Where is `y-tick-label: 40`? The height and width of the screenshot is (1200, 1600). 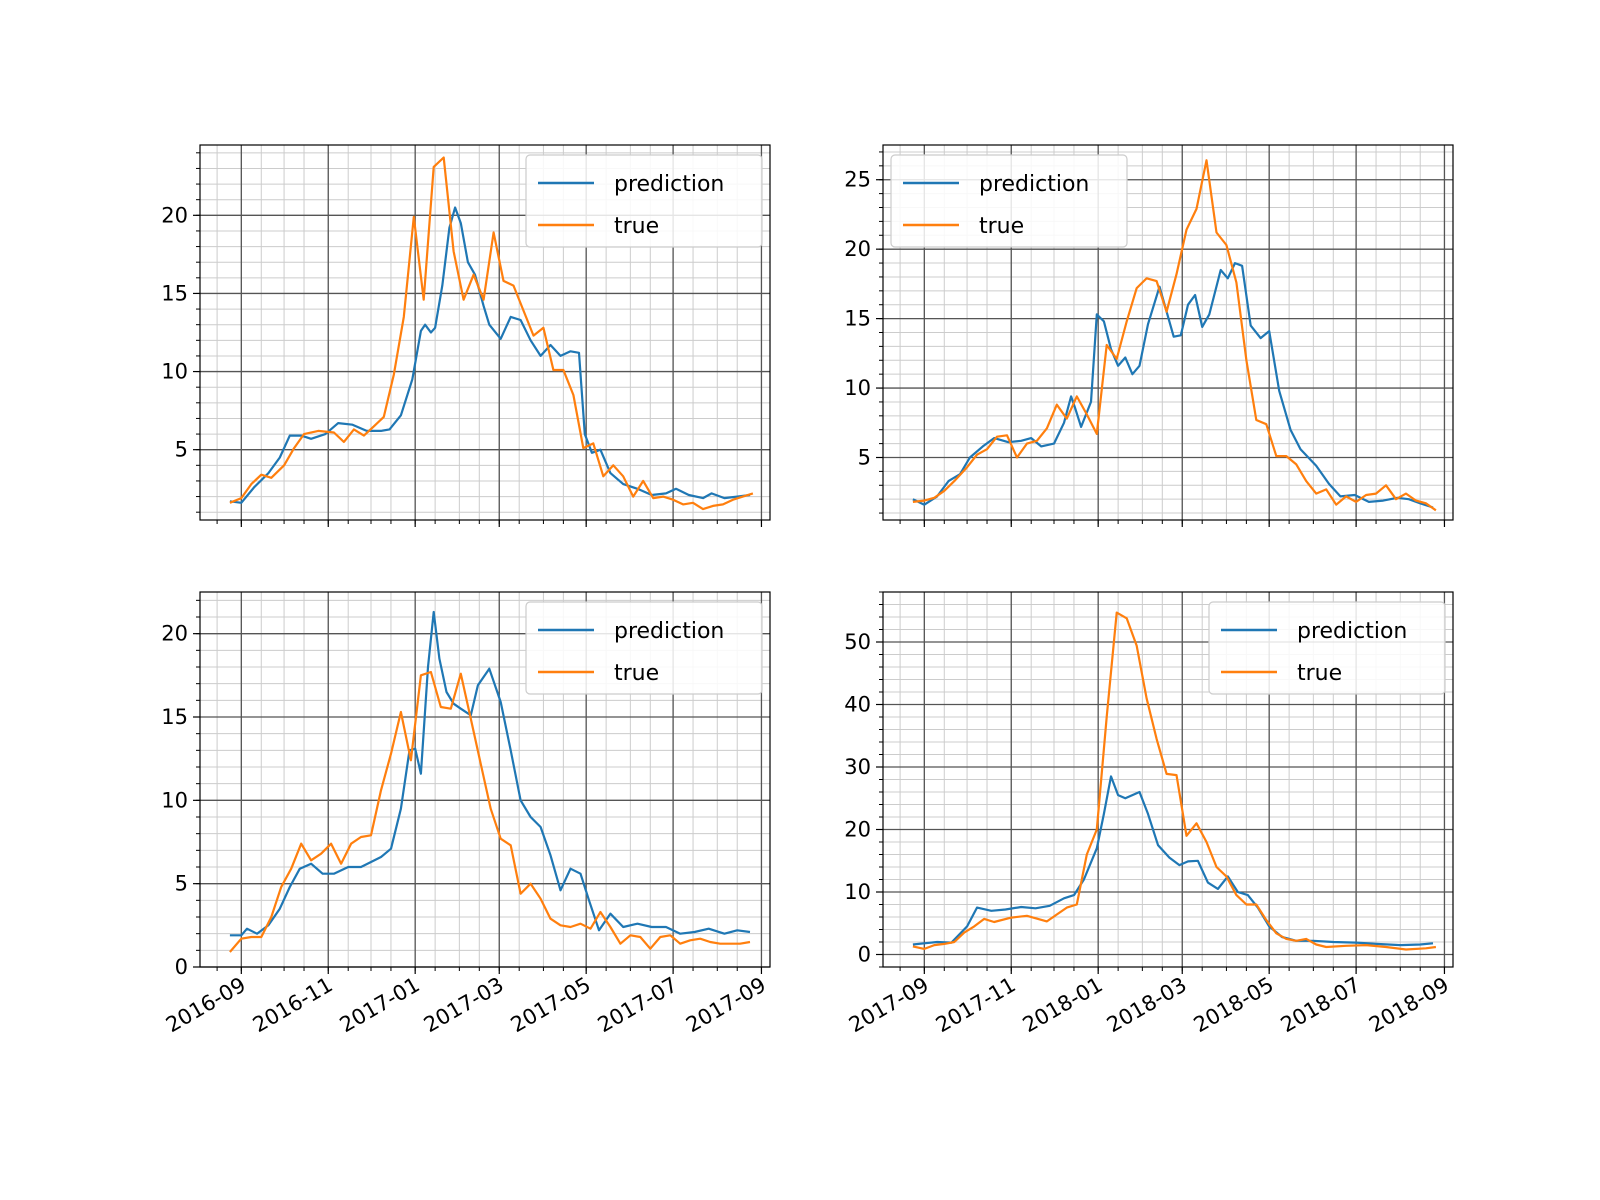
y-tick-label: 40 is located at coordinates (857, 705).